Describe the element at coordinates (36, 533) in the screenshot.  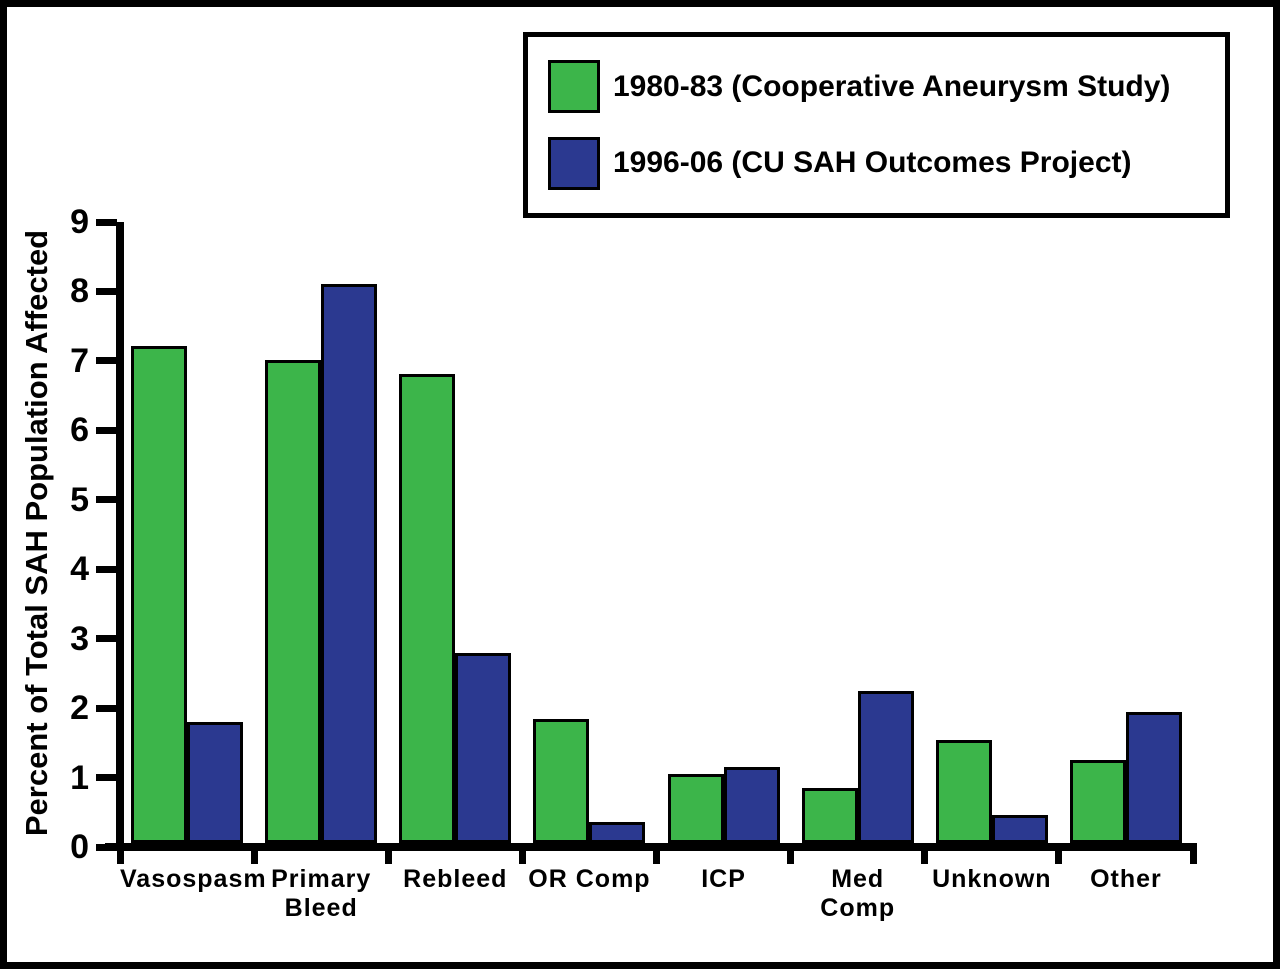
I see `y-axis-title: Percent of Total SAH Population Affected` at that location.